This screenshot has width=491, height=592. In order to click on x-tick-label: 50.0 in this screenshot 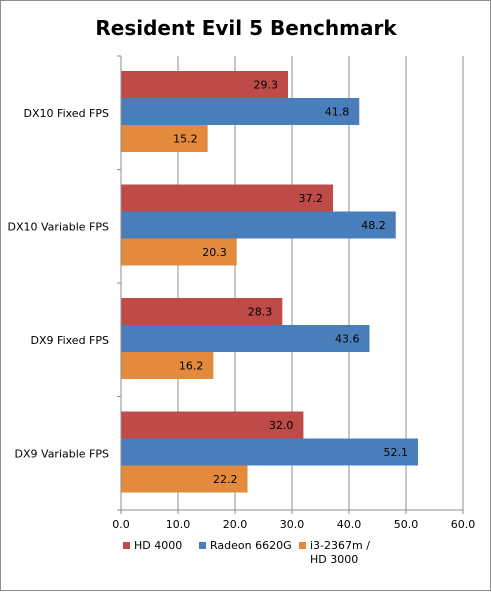, I will do `click(406, 524)`.